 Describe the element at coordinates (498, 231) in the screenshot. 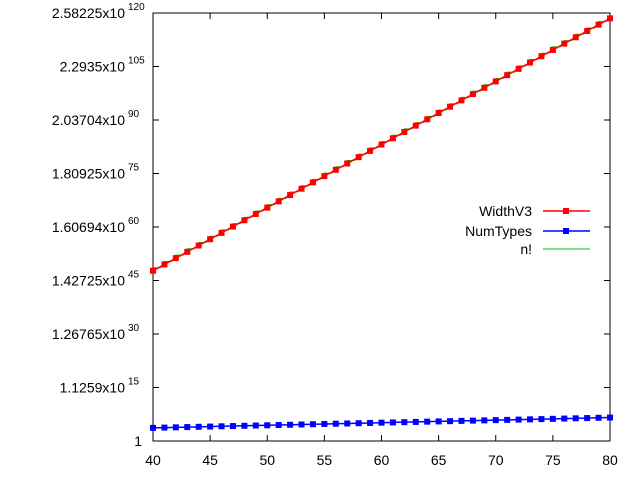

I see `legend-label: NumTypes` at that location.